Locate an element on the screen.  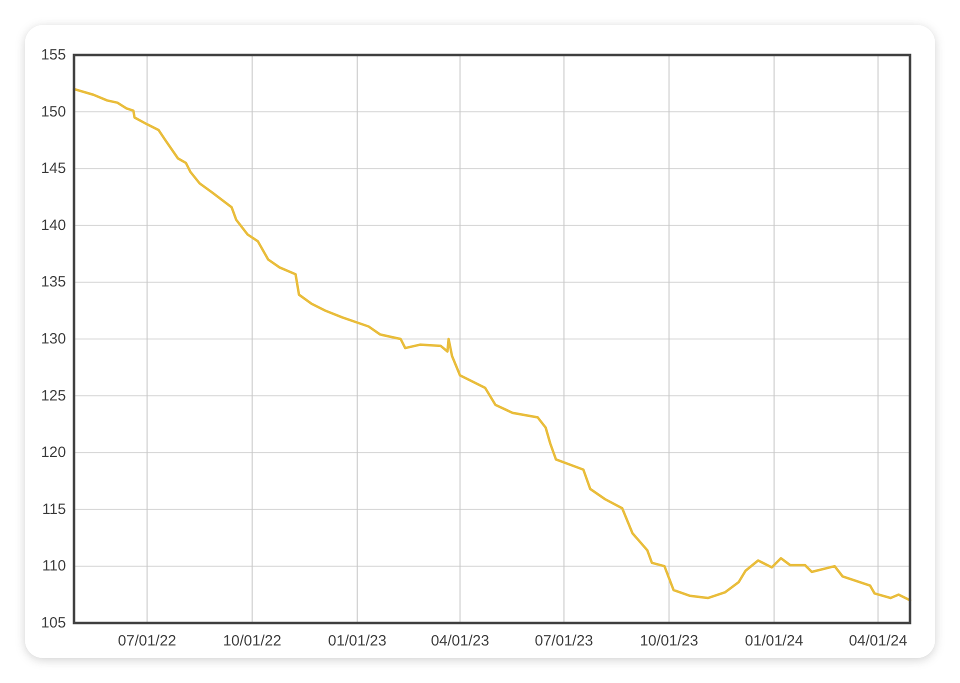
x-tick-label: 10/01/22 is located at coordinates (252, 641).